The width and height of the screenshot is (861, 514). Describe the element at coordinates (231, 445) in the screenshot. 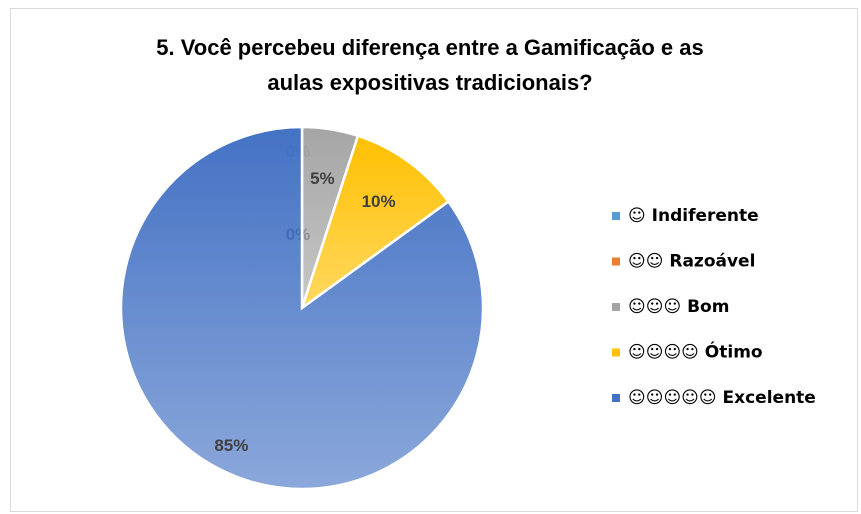

I see `data-label: 85%` at that location.